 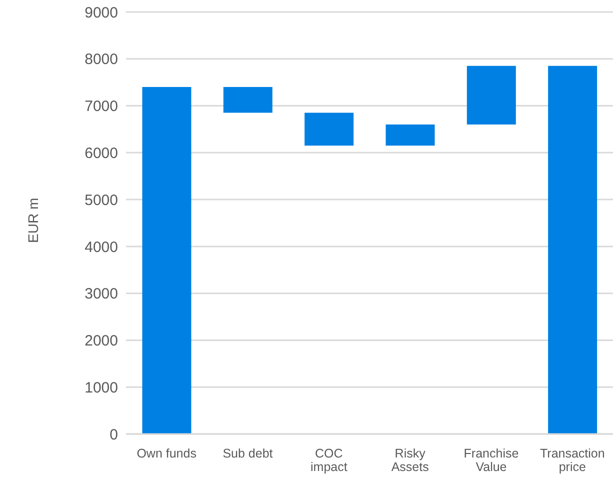 I want to click on x-tick-label: Sub debt, so click(x=248, y=453).